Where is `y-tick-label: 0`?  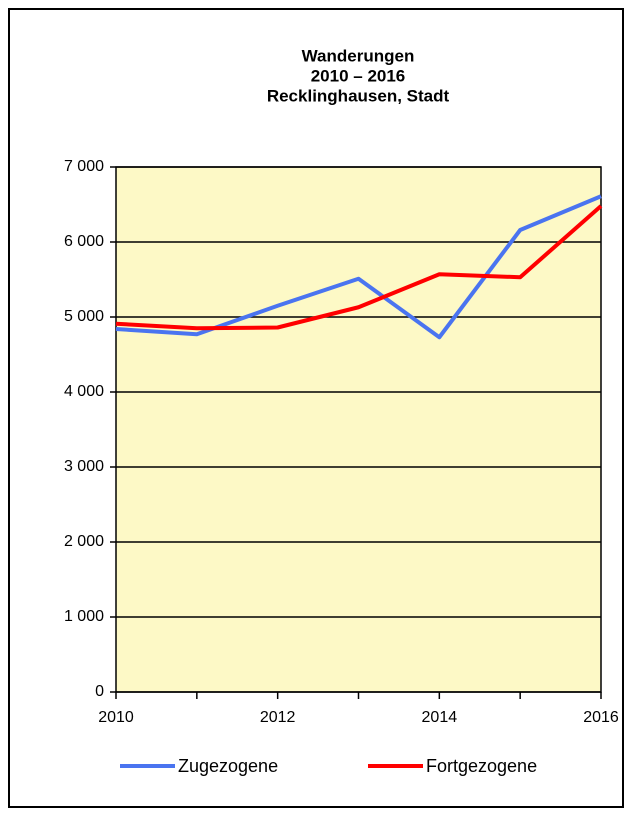 y-tick-label: 0 is located at coordinates (99, 691).